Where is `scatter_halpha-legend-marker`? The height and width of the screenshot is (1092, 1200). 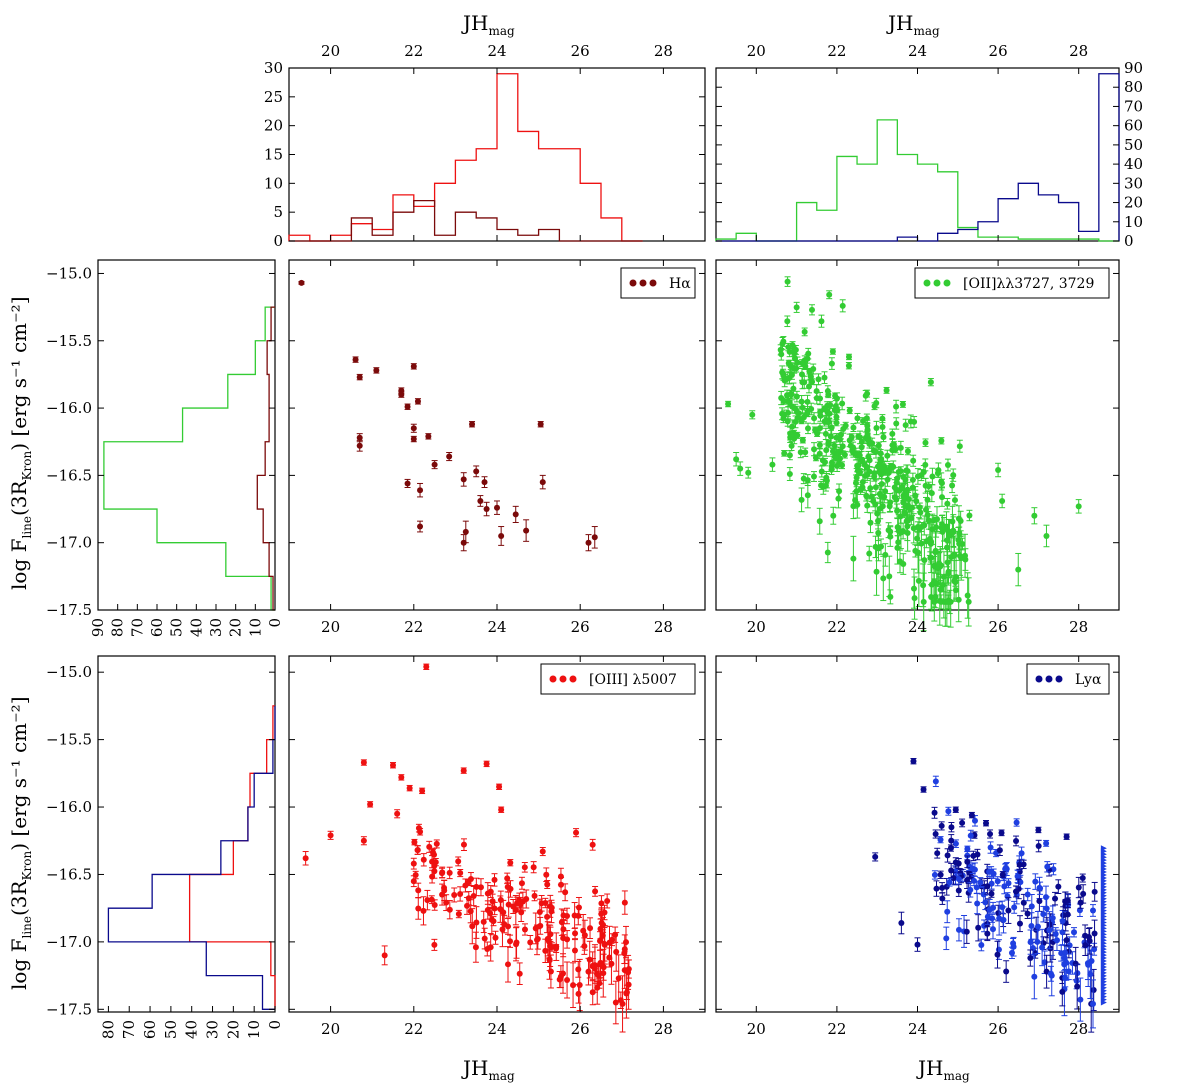
scatter_halpha-legend-marker is located at coordinates (633, 283).